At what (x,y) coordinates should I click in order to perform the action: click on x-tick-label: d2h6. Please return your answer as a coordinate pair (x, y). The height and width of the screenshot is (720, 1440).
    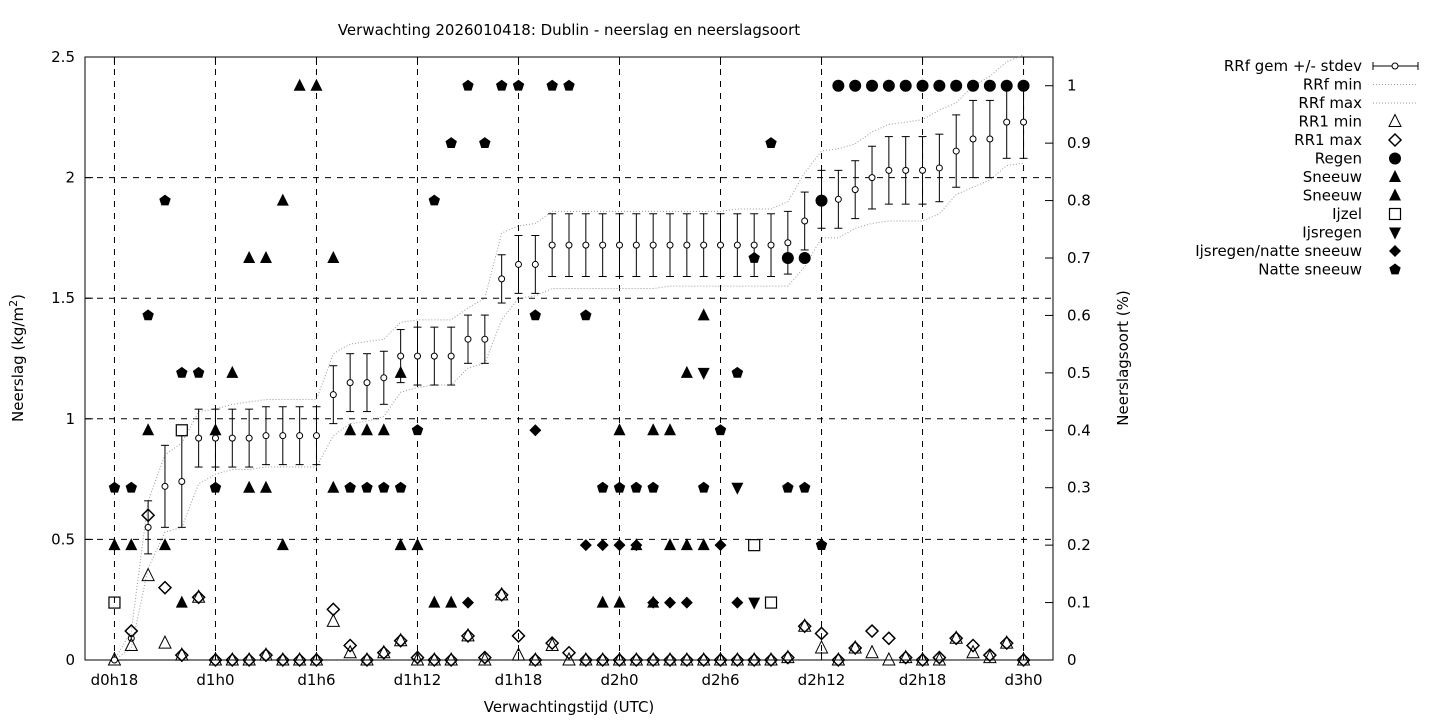
    Looking at the image, I should click on (720, 680).